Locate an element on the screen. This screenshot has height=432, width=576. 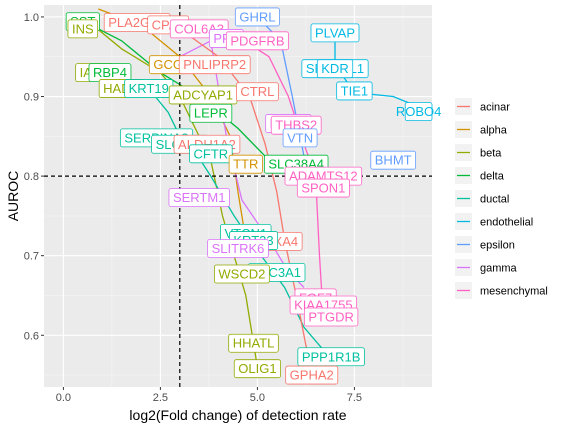
point-label-text: SERTM1 is located at coordinates (199, 197).